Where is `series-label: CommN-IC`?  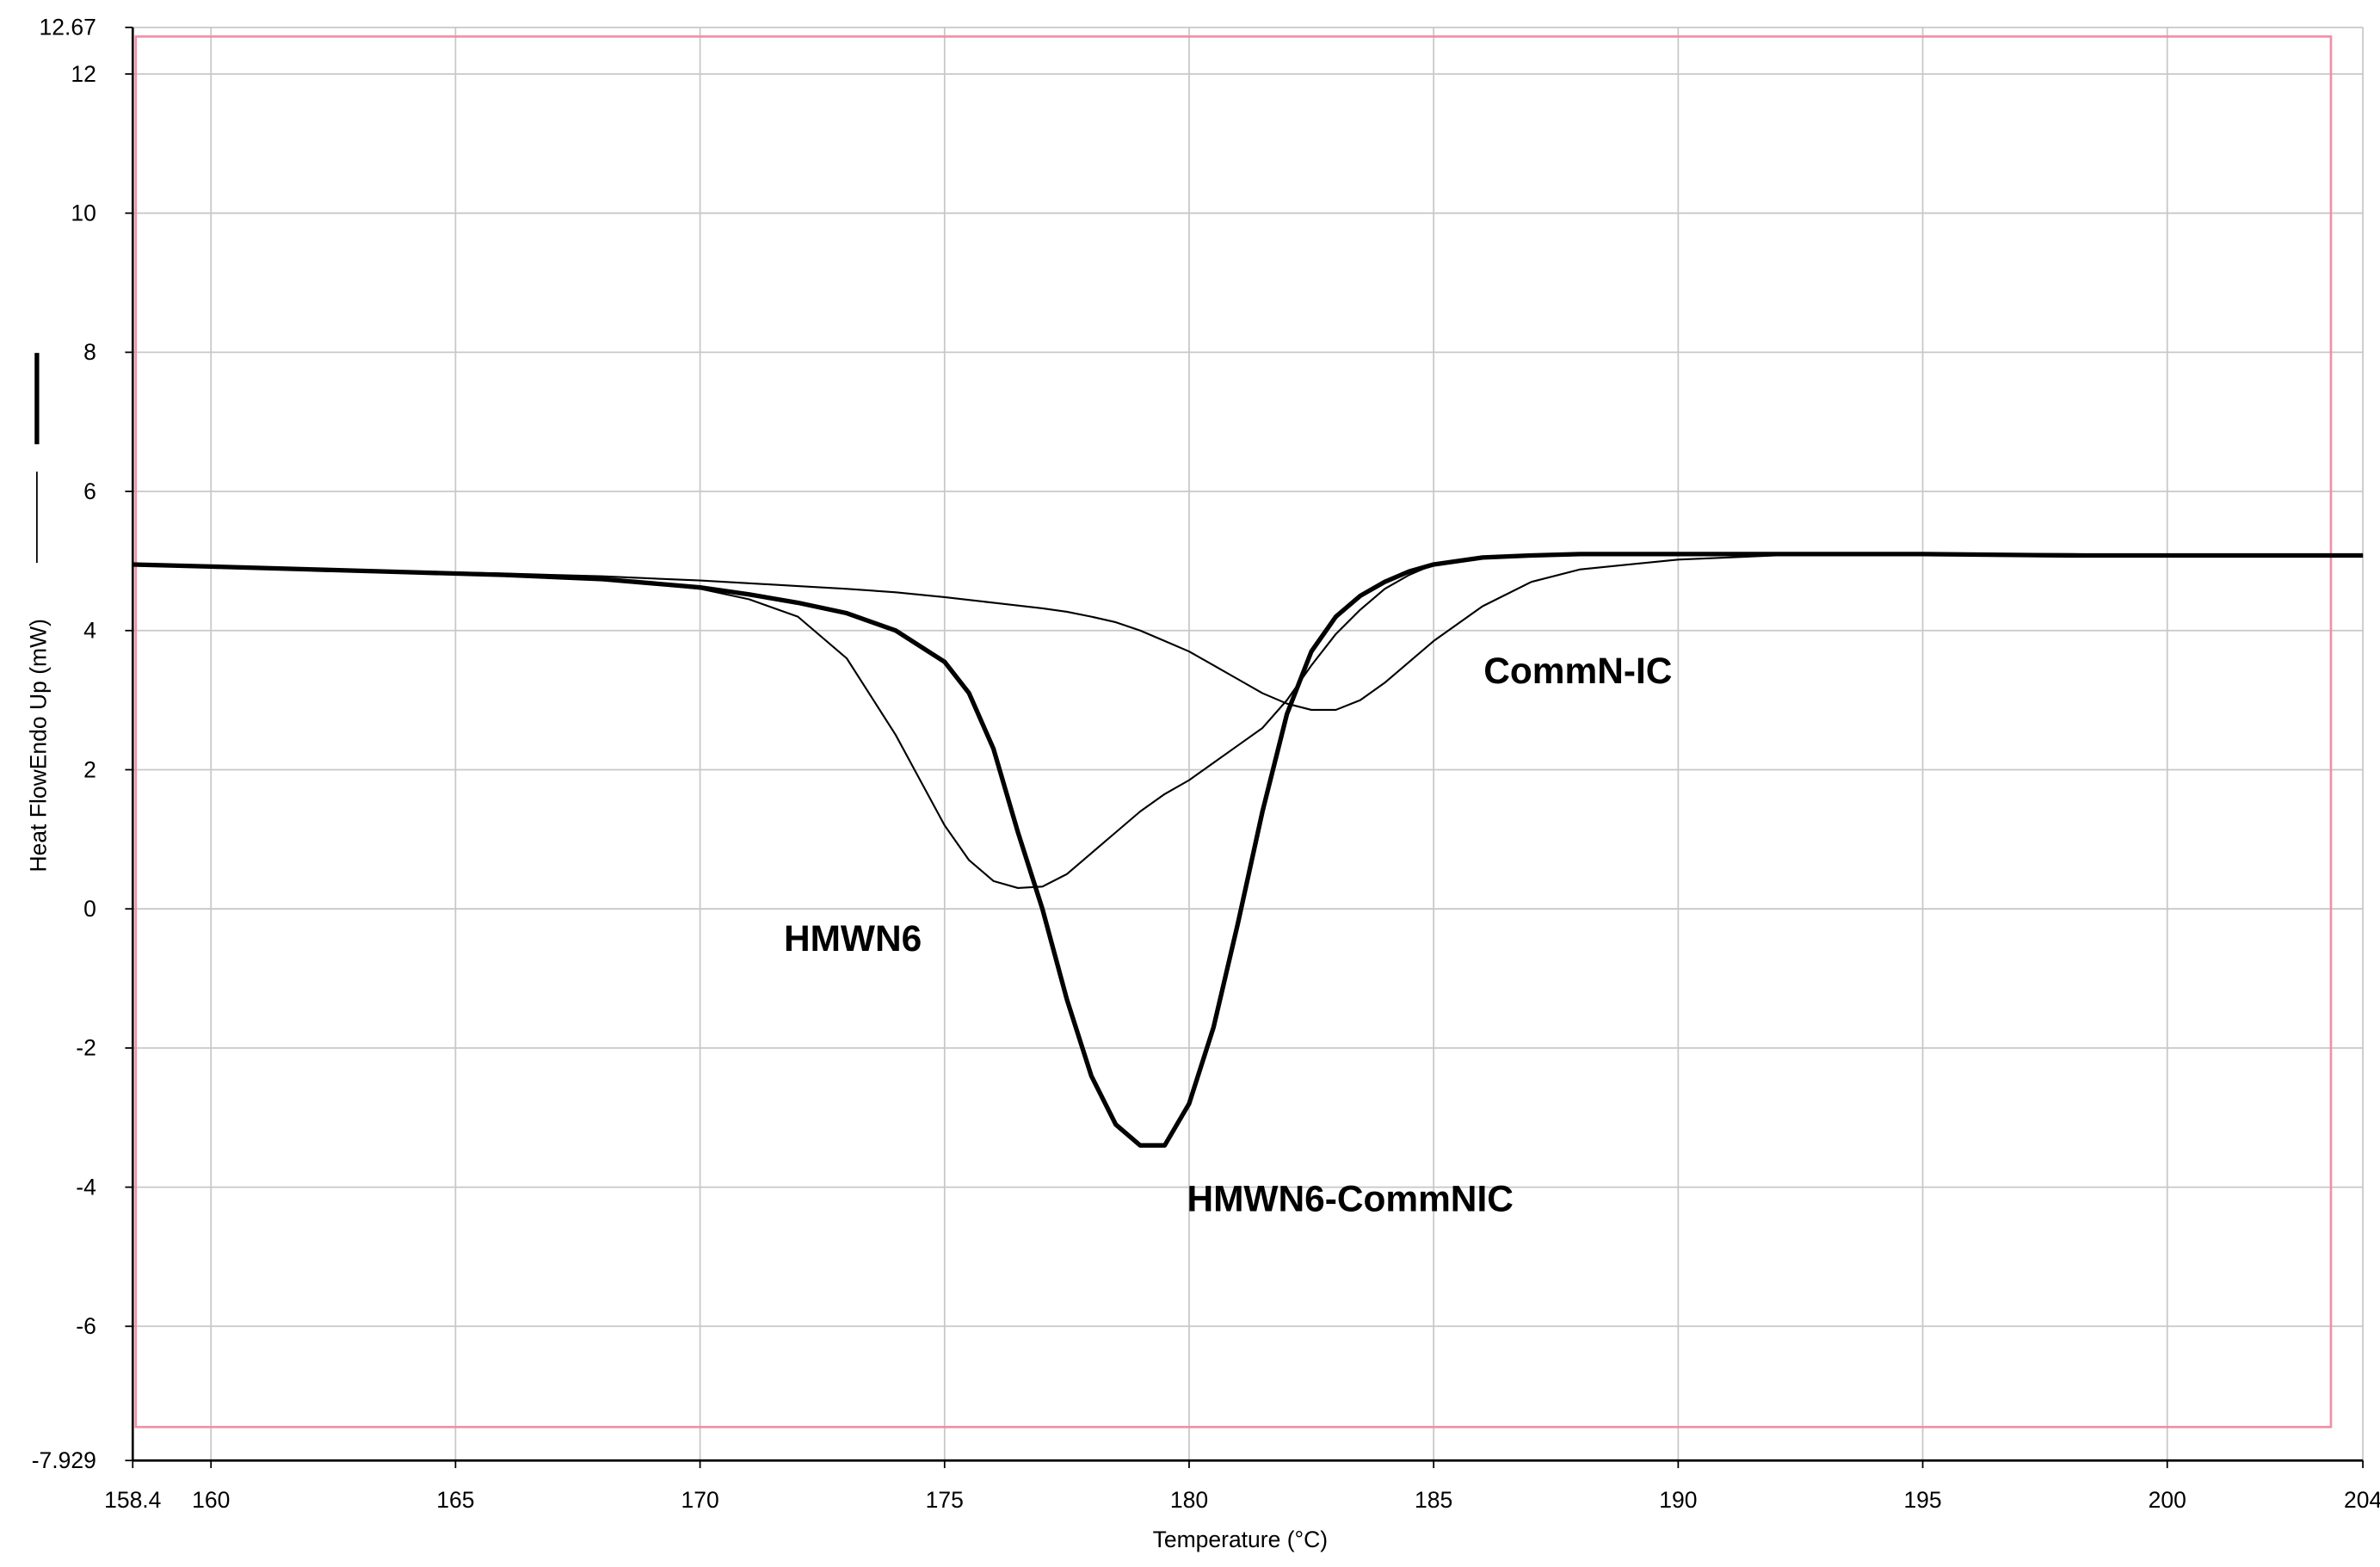
series-label: CommN-IC is located at coordinates (1578, 671).